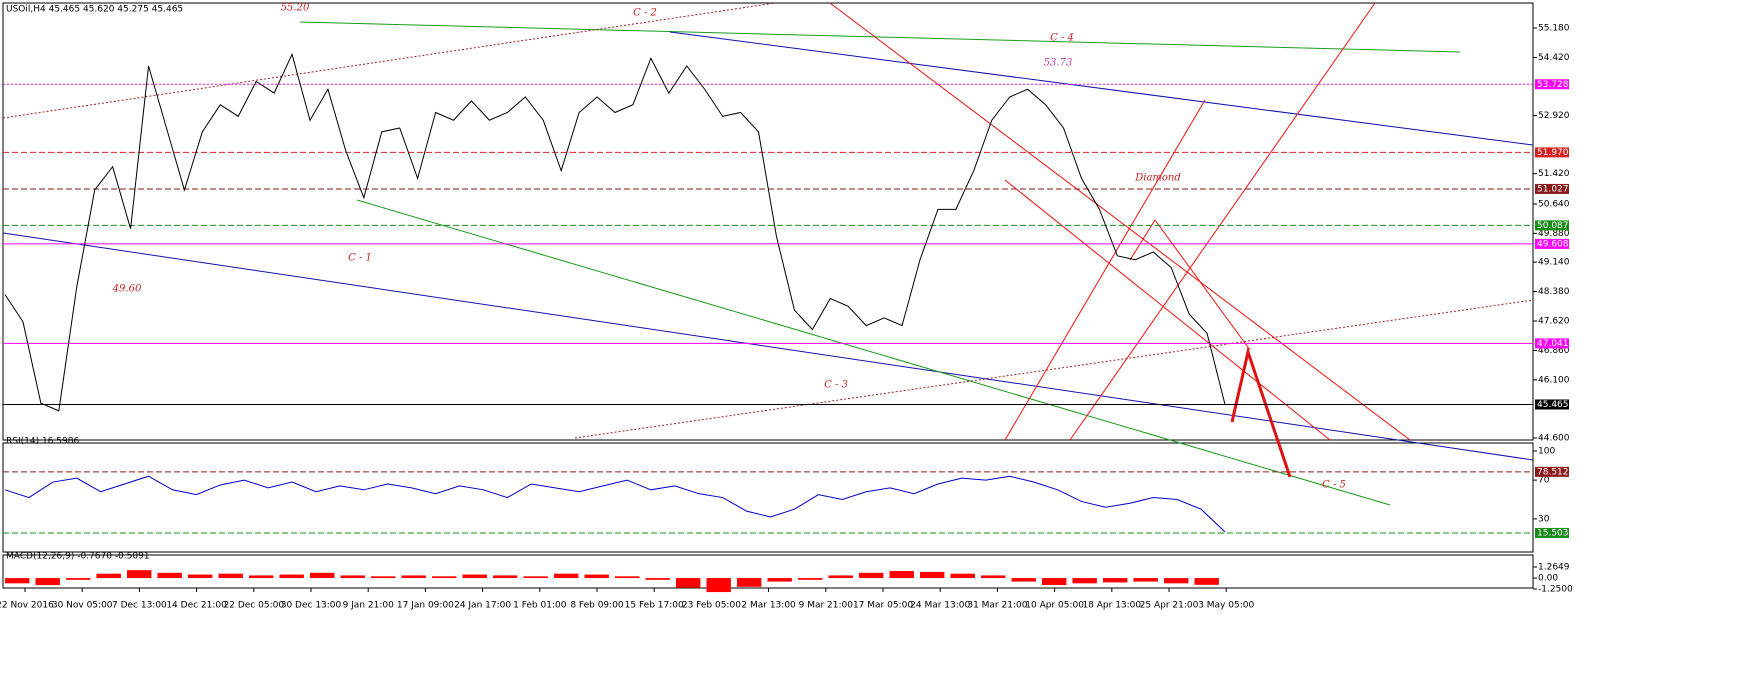 Image resolution: width=1752 pixels, height=692 pixels. What do you see at coordinates (1111, 606) in the screenshot?
I see `x-tick-label: 18 Apr 13:00` at bounding box center [1111, 606].